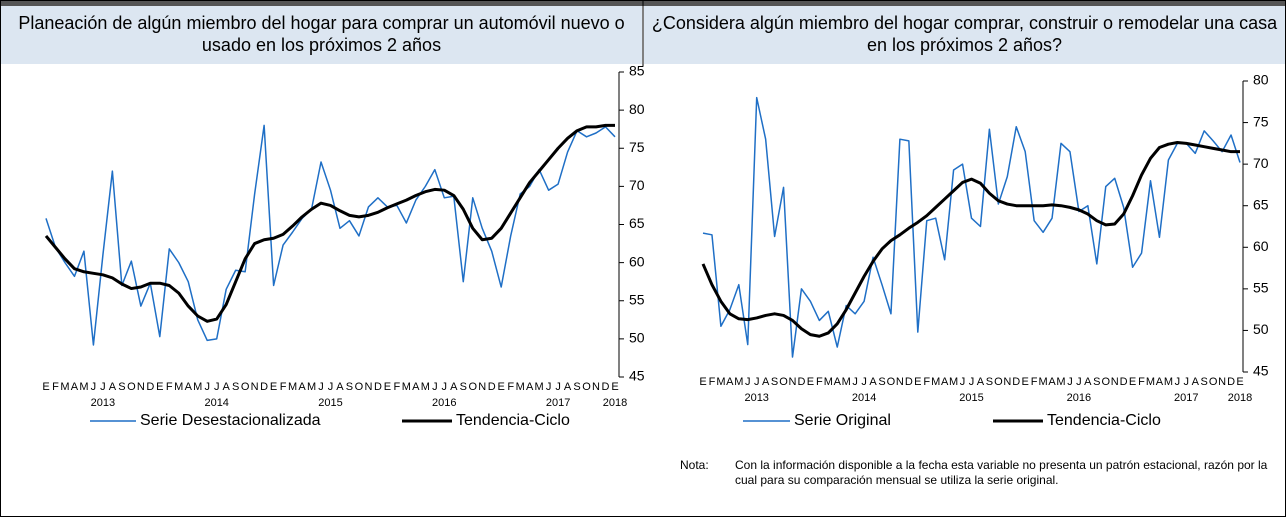 The image size is (1286, 517). Describe the element at coordinates (637, 261) in the screenshot. I see `y-tick-label: 60` at that location.